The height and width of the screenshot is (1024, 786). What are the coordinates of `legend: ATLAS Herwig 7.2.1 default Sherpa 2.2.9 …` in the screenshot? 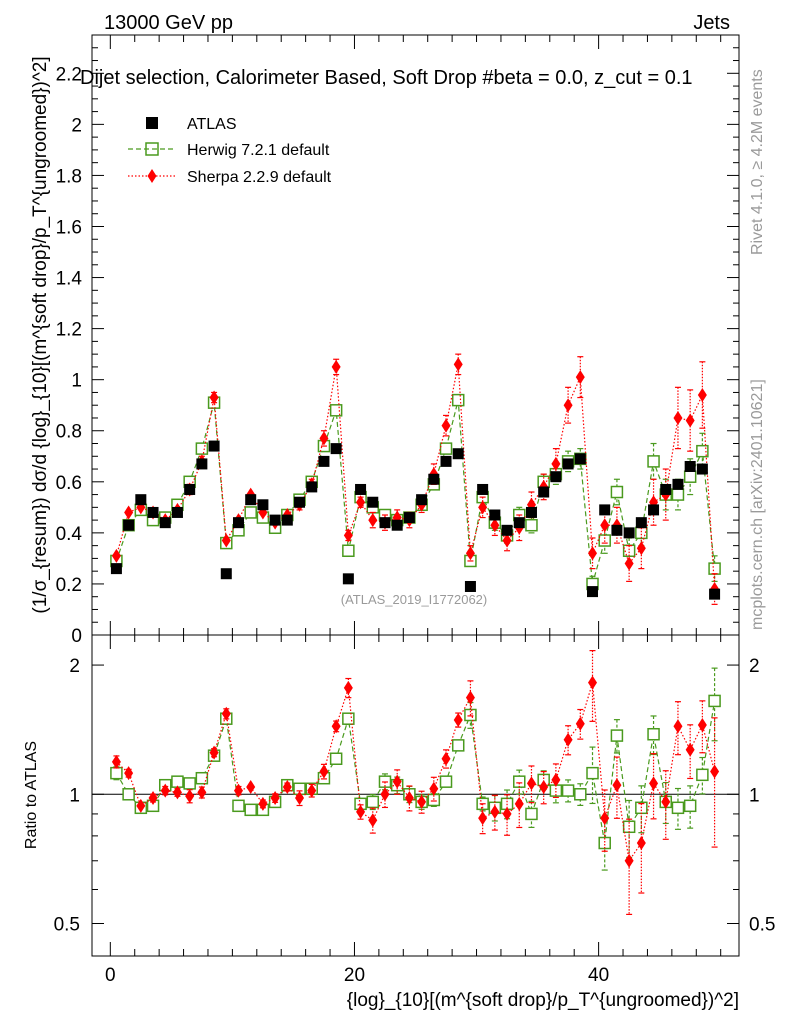 It's located at (230, 151).